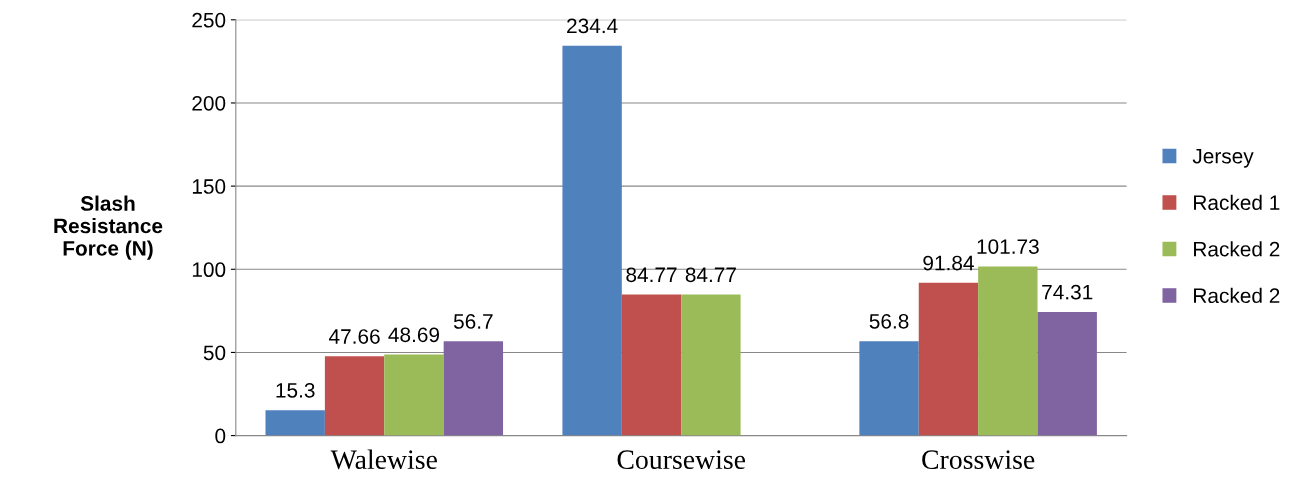 This screenshot has height=495, width=1310. What do you see at coordinates (209, 270) in the screenshot?
I see `y-tick-label: 100` at bounding box center [209, 270].